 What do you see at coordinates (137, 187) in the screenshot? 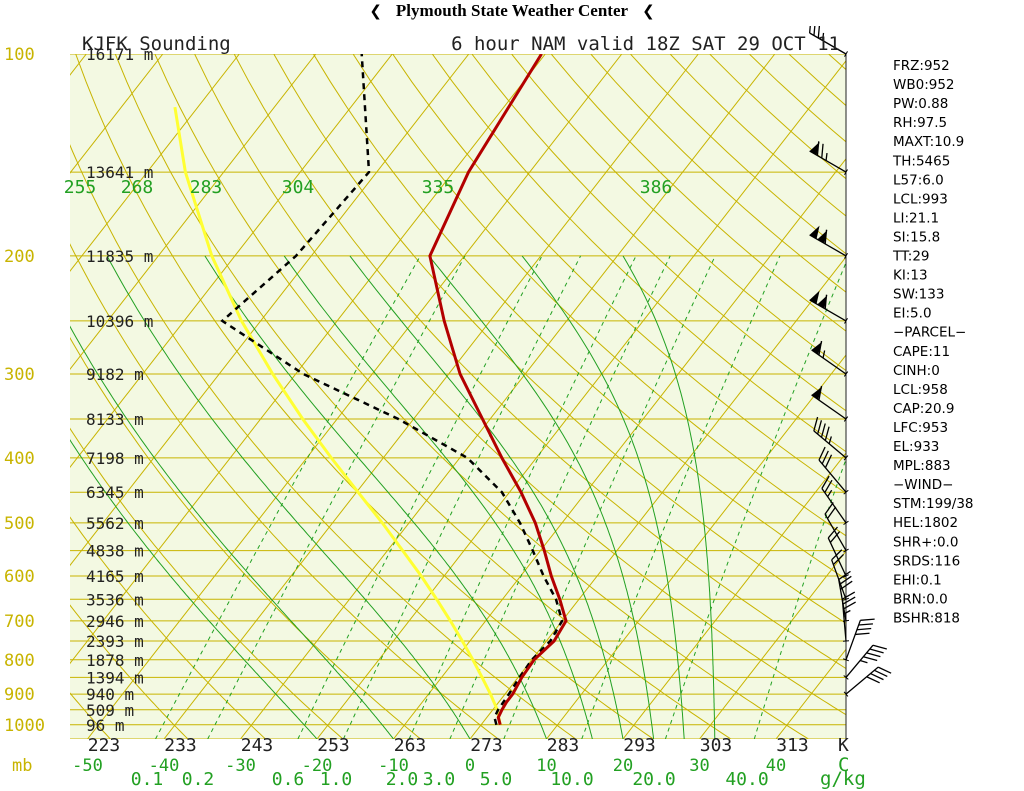
I see `theta-e-label: 268` at bounding box center [137, 187].